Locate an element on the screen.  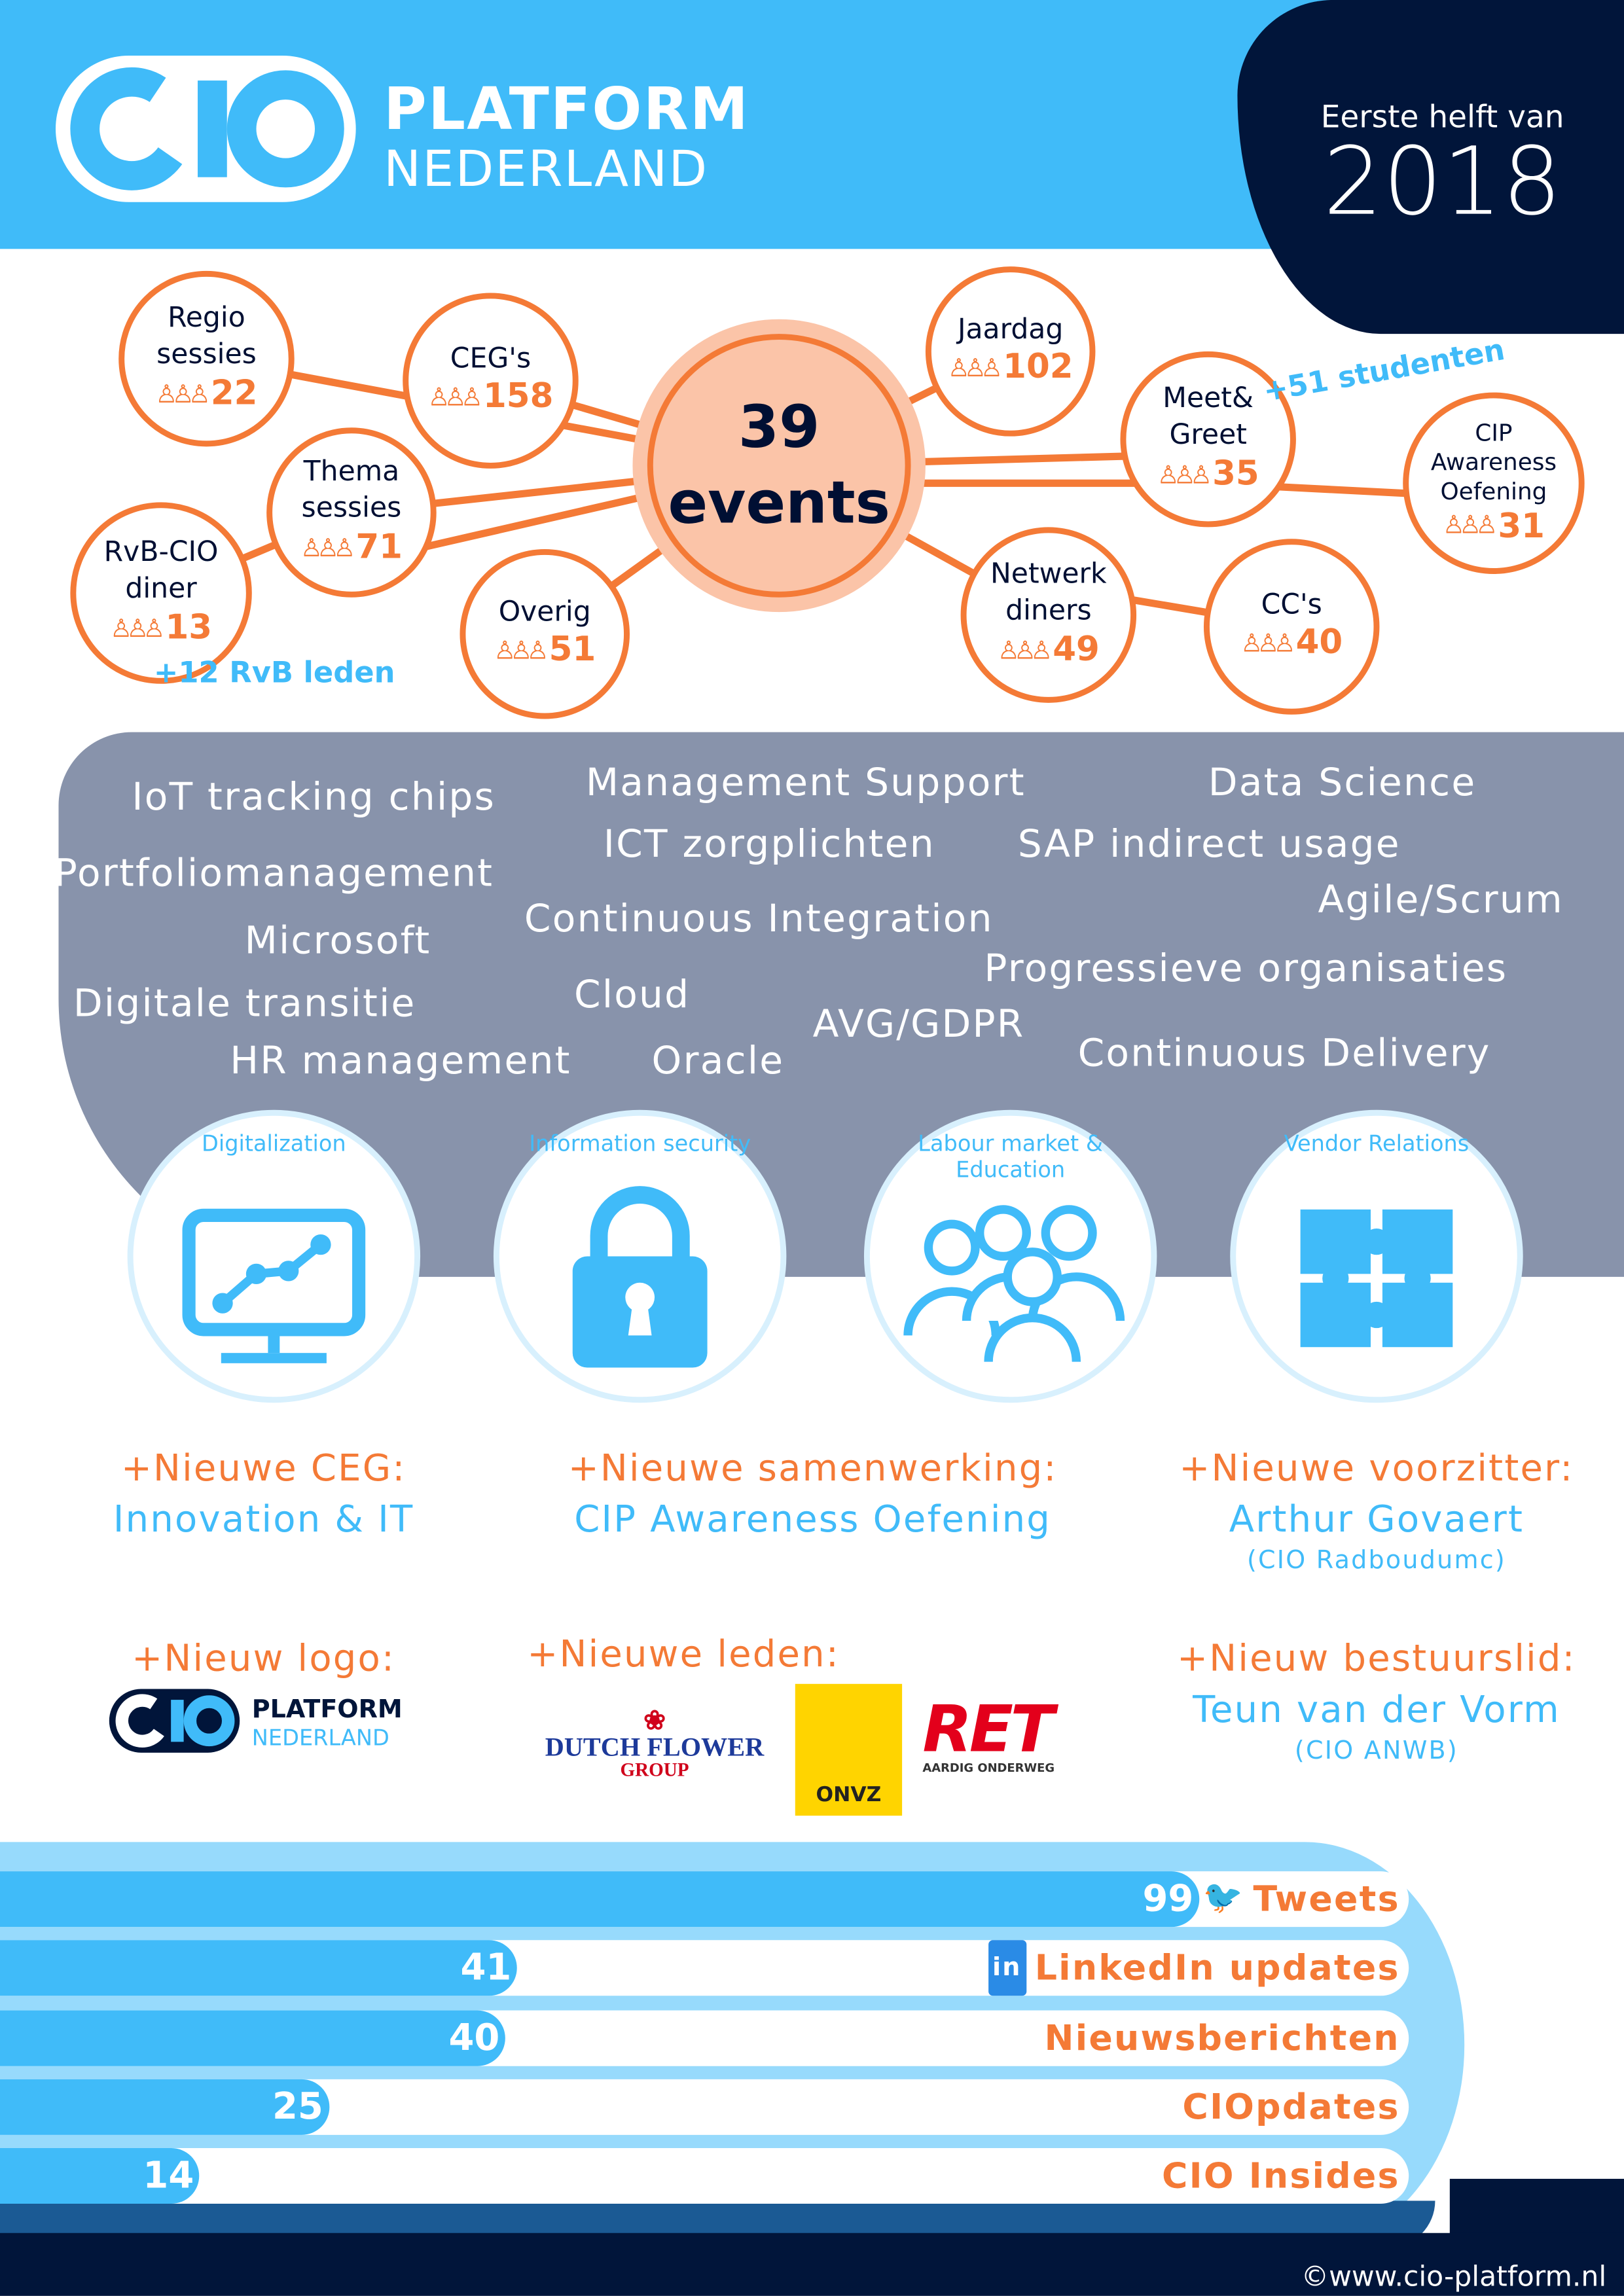
event-node: CEG's ♙♙♙ 158 is located at coordinates (491, 381).